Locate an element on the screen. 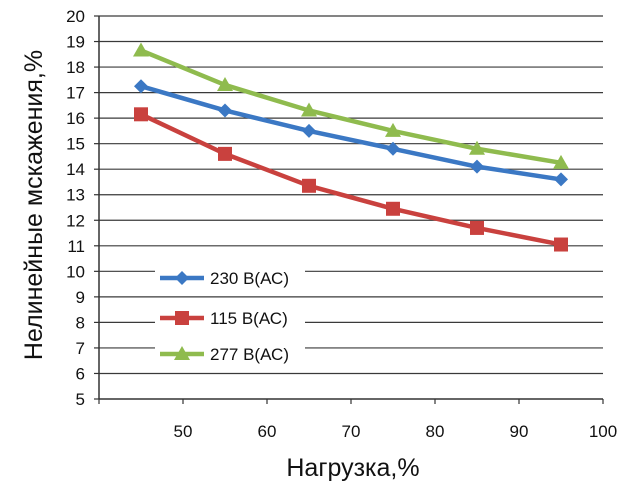 This screenshot has height=482, width=634. y-tick-label: 15 is located at coordinates (75, 144).